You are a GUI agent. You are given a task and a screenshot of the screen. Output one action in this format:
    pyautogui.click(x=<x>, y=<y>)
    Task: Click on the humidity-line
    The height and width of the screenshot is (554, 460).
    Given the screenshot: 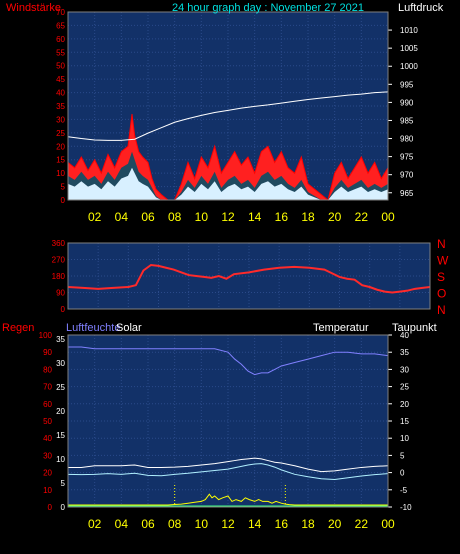 What is the action you would take?
    pyautogui.click(x=228, y=361)
    